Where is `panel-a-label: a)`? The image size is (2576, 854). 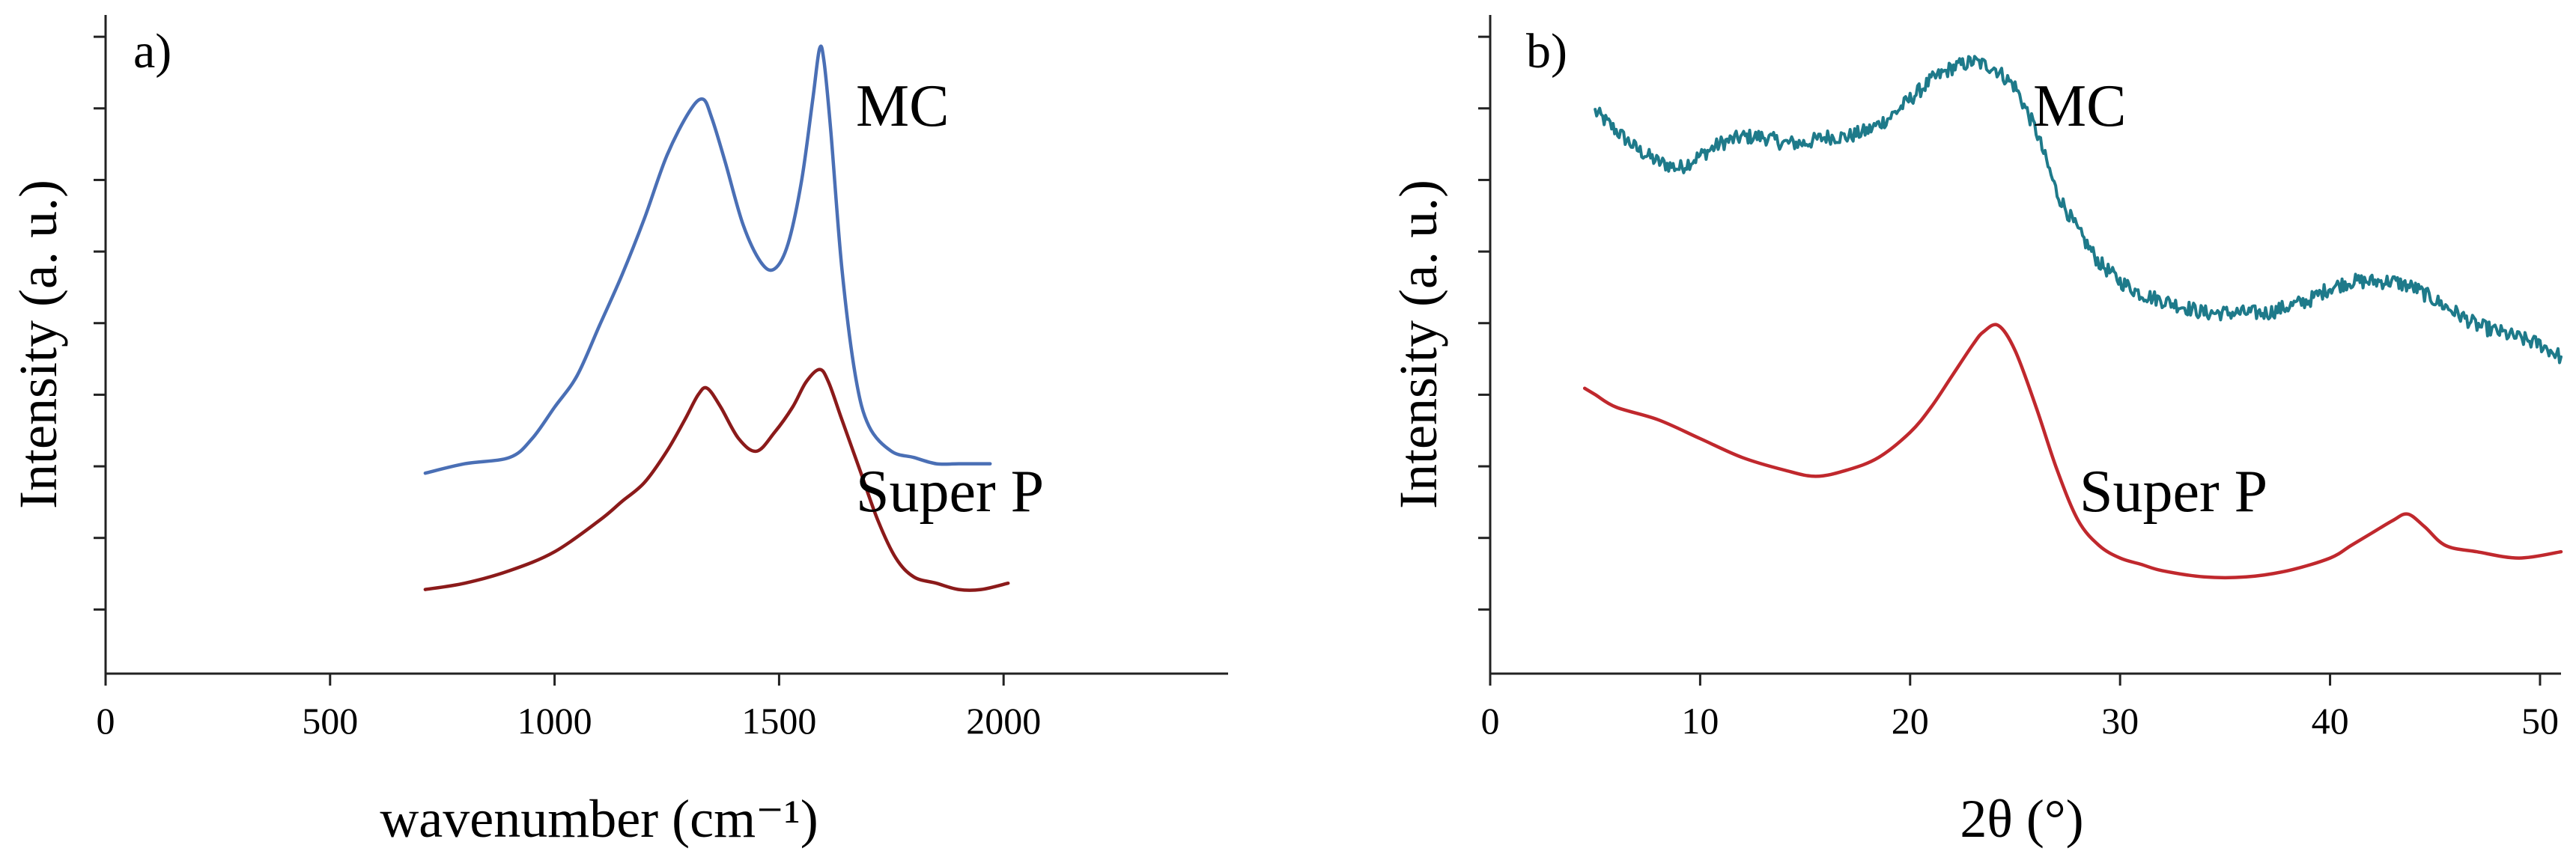
panel-a-label: a) is located at coordinates (152, 51).